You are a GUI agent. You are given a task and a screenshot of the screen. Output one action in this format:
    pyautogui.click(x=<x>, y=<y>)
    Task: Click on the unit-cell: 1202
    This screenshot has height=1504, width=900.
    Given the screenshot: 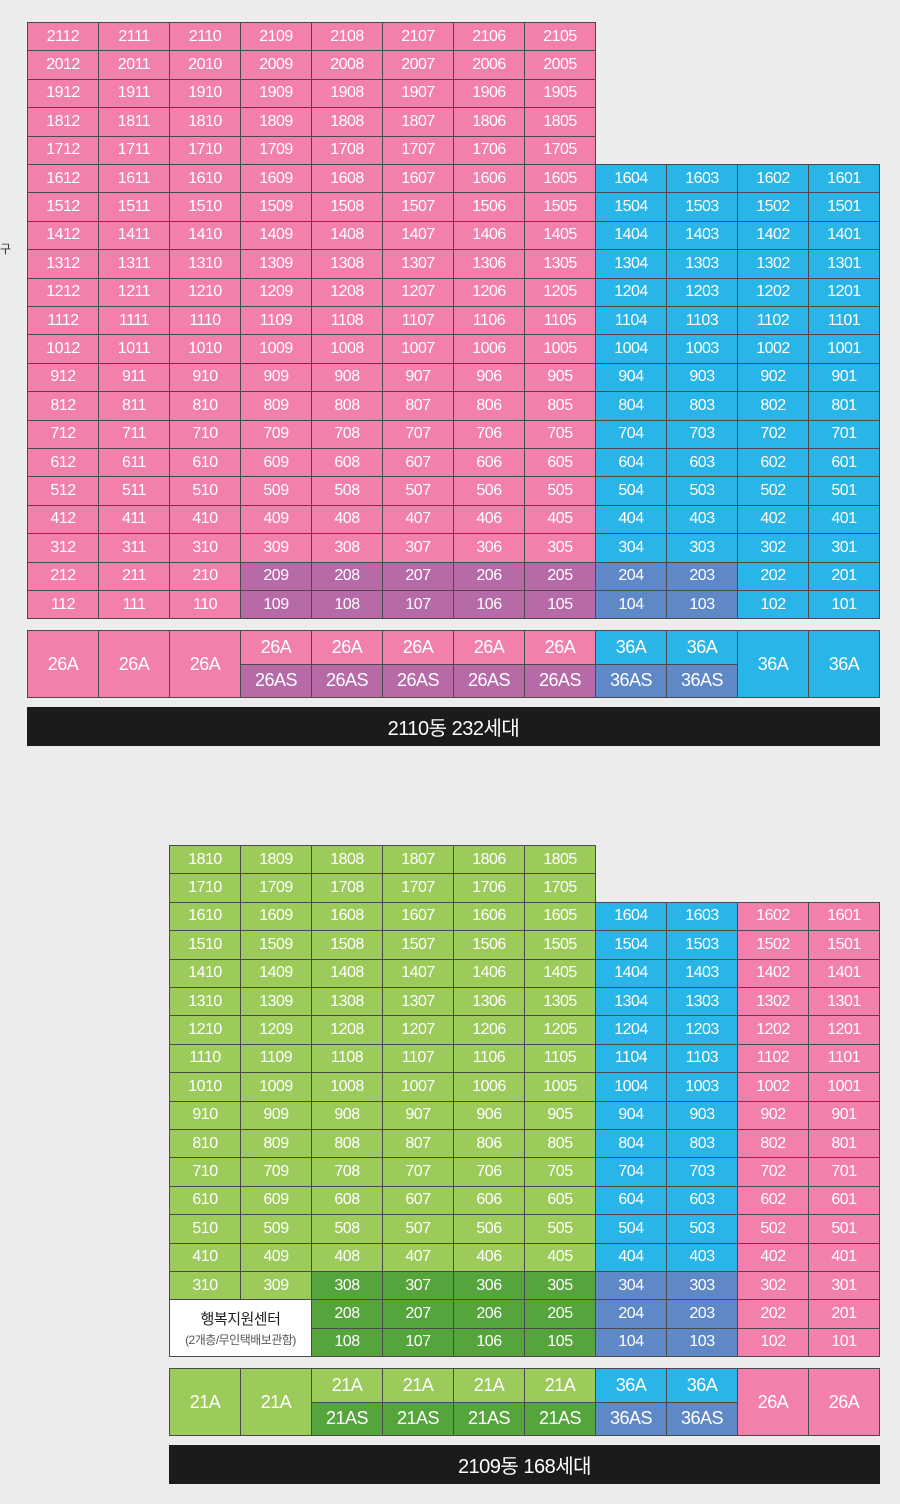 What is the action you would take?
    pyautogui.click(x=773, y=292)
    